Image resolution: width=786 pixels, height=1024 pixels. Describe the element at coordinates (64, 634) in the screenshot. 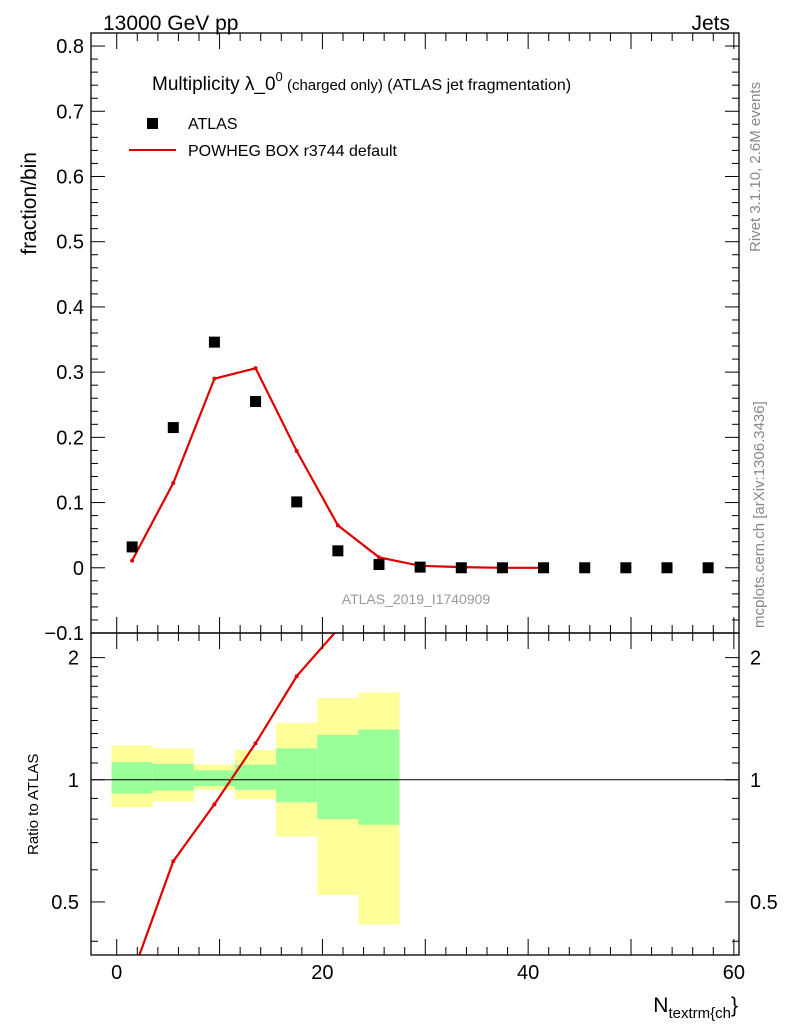

I see `main-ytick-label: −0.1` at that location.